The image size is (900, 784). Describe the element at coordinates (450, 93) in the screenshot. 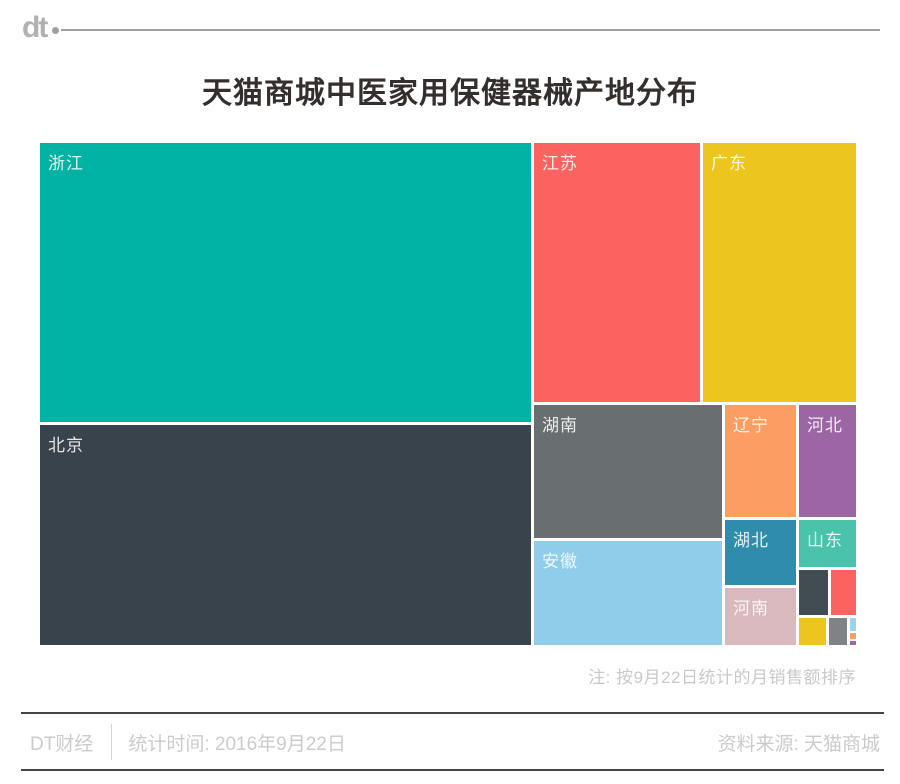

I see `chart-title: 天猫商城中医家用保健器械产地分布` at that location.